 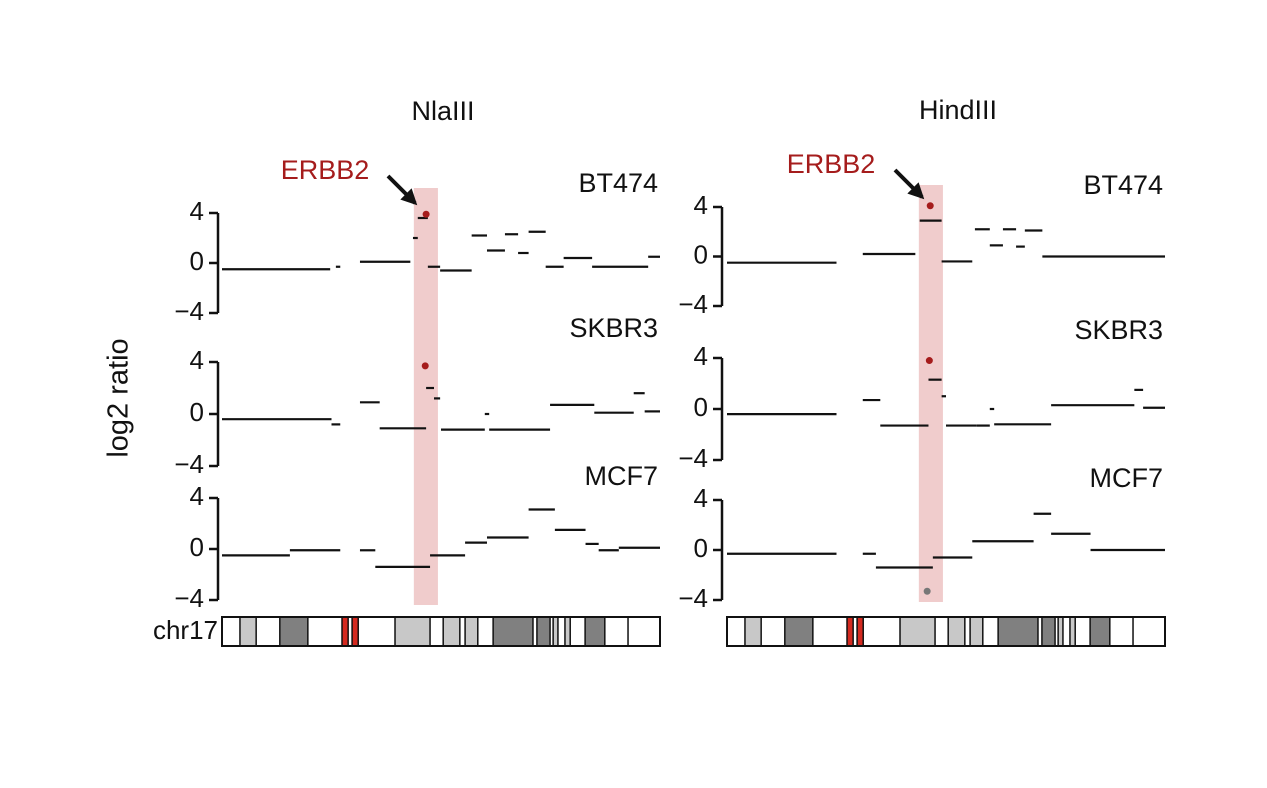 What do you see at coordinates (958, 110) in the screenshot?
I see `column-title: HindIII` at bounding box center [958, 110].